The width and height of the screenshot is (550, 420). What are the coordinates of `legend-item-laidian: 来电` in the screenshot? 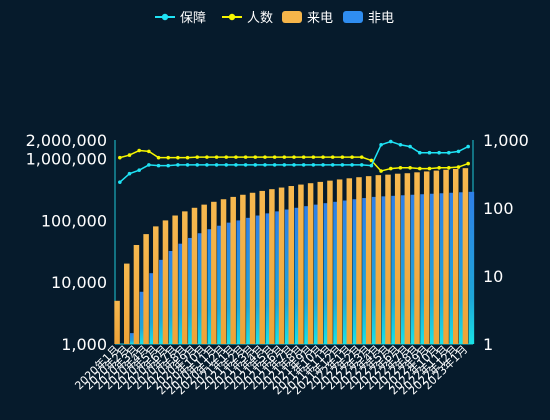 It's located at (307, 18).